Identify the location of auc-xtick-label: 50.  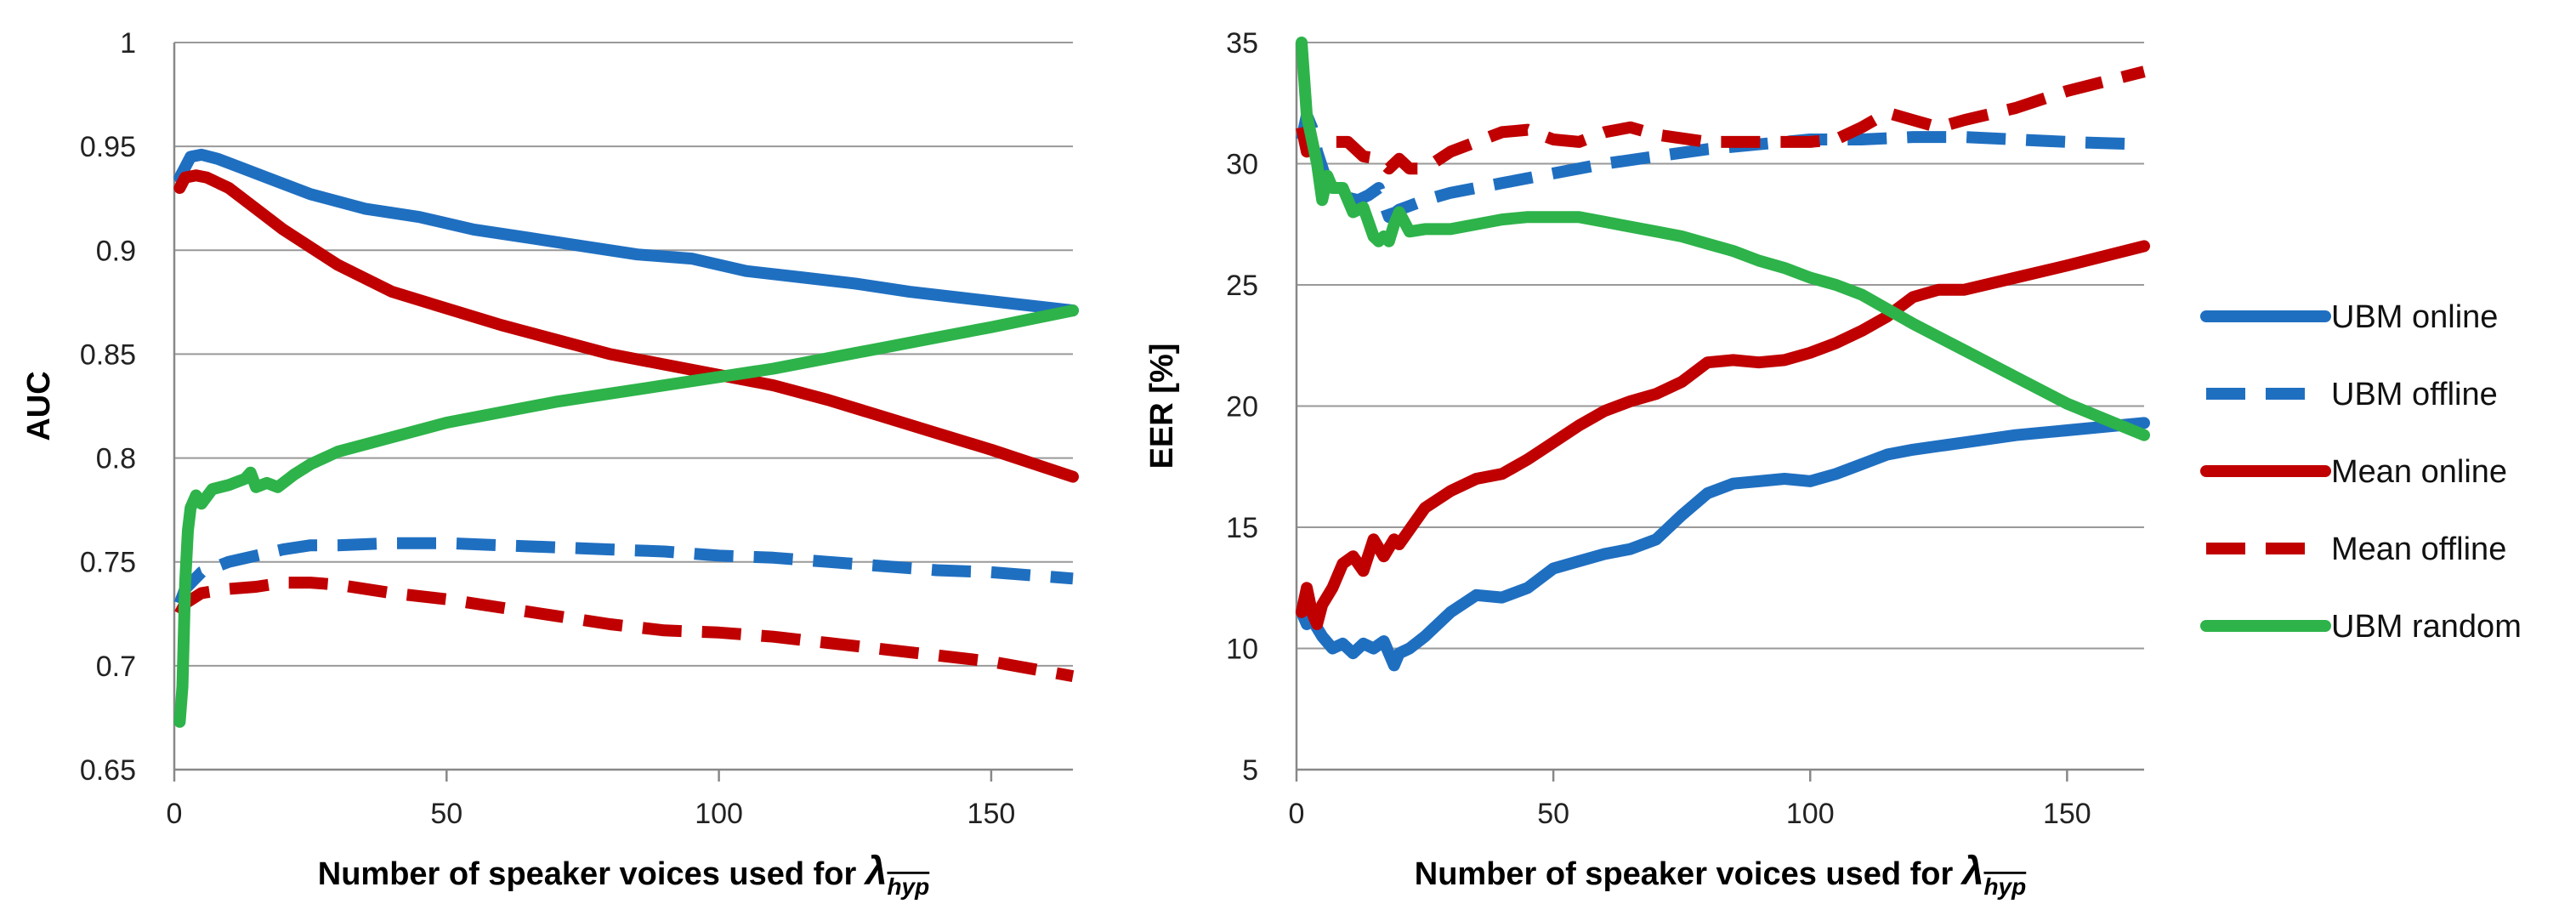
(446, 814).